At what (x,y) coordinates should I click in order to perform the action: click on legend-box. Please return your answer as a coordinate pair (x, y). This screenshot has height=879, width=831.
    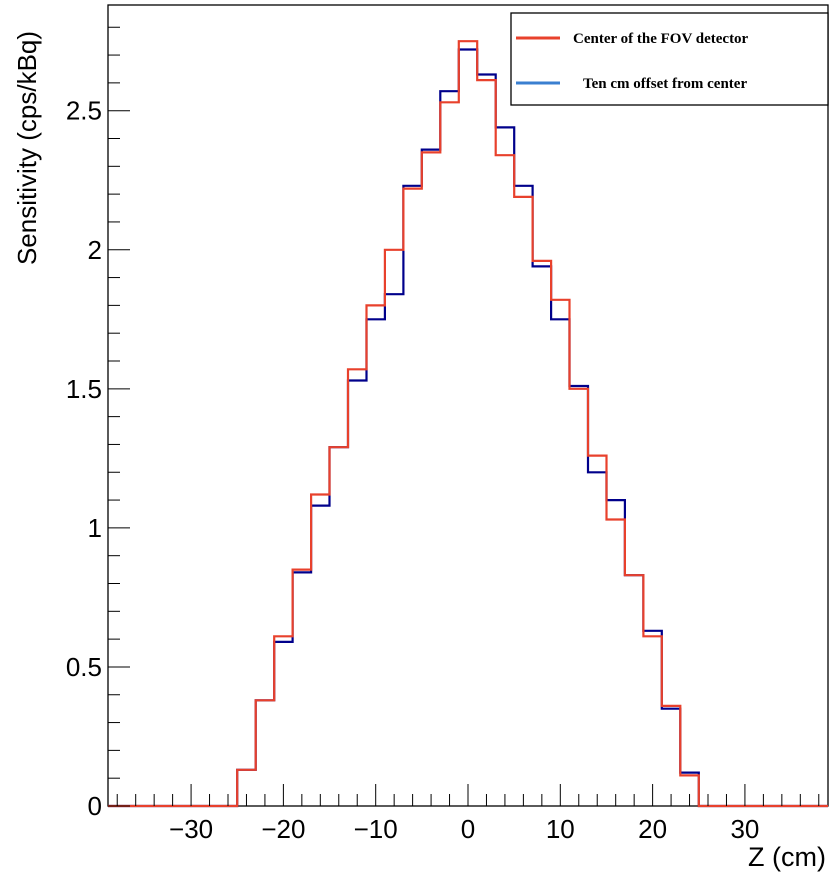
    Looking at the image, I should click on (669, 59).